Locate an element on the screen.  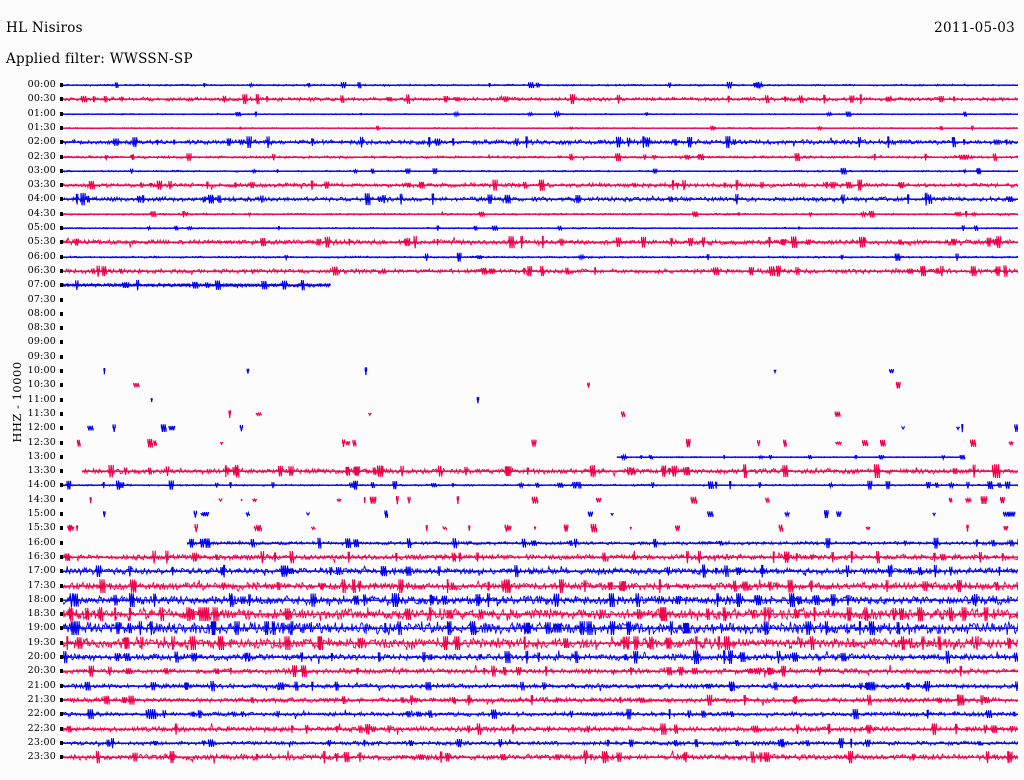
trace-row: 08:30 is located at coordinates (512, 328).